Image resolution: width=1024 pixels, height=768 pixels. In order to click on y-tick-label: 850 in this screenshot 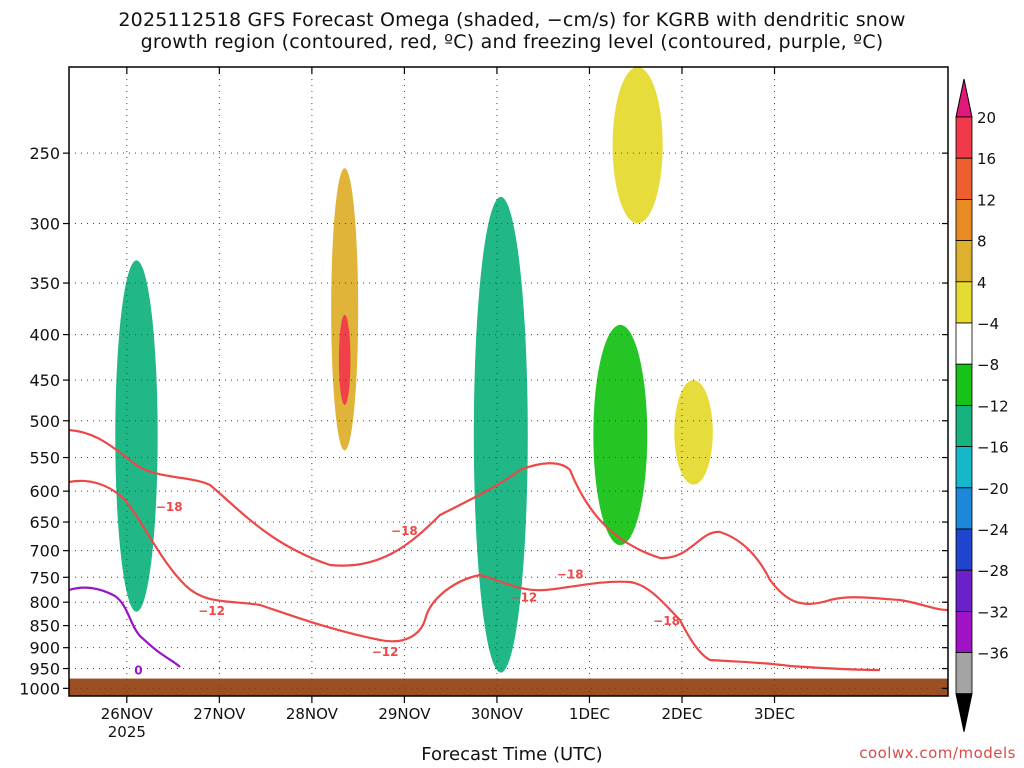, I will do `click(44, 626)`.